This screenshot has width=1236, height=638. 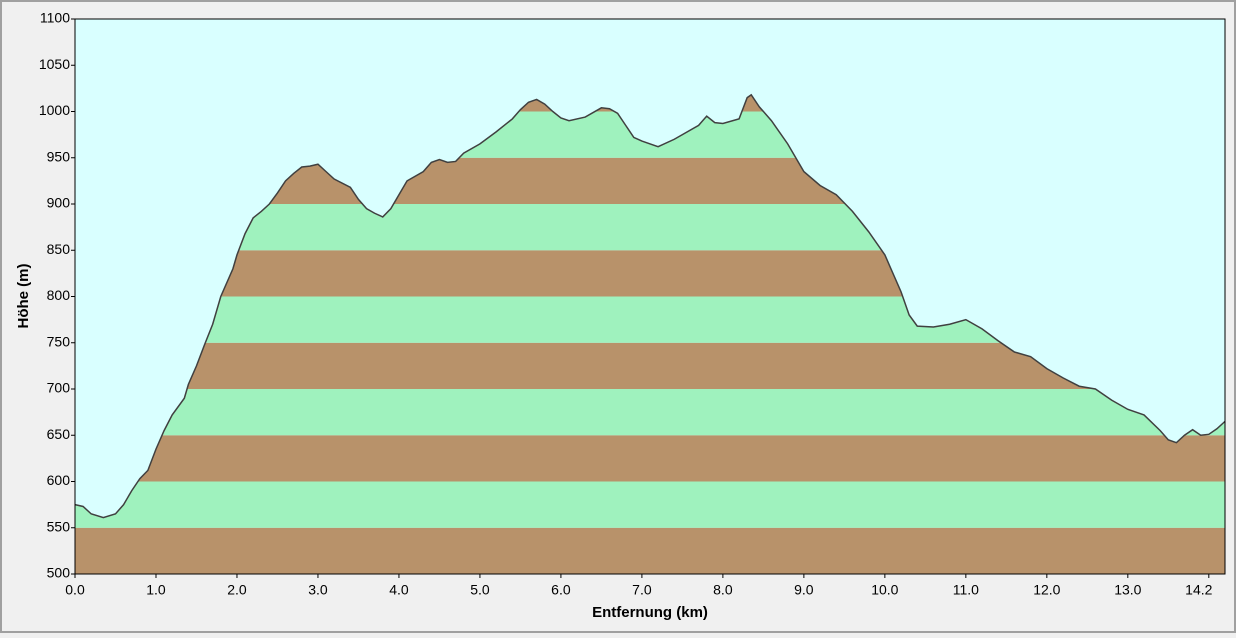 What do you see at coordinates (54, 110) in the screenshot?
I see `y-tick-label: 1000` at bounding box center [54, 110].